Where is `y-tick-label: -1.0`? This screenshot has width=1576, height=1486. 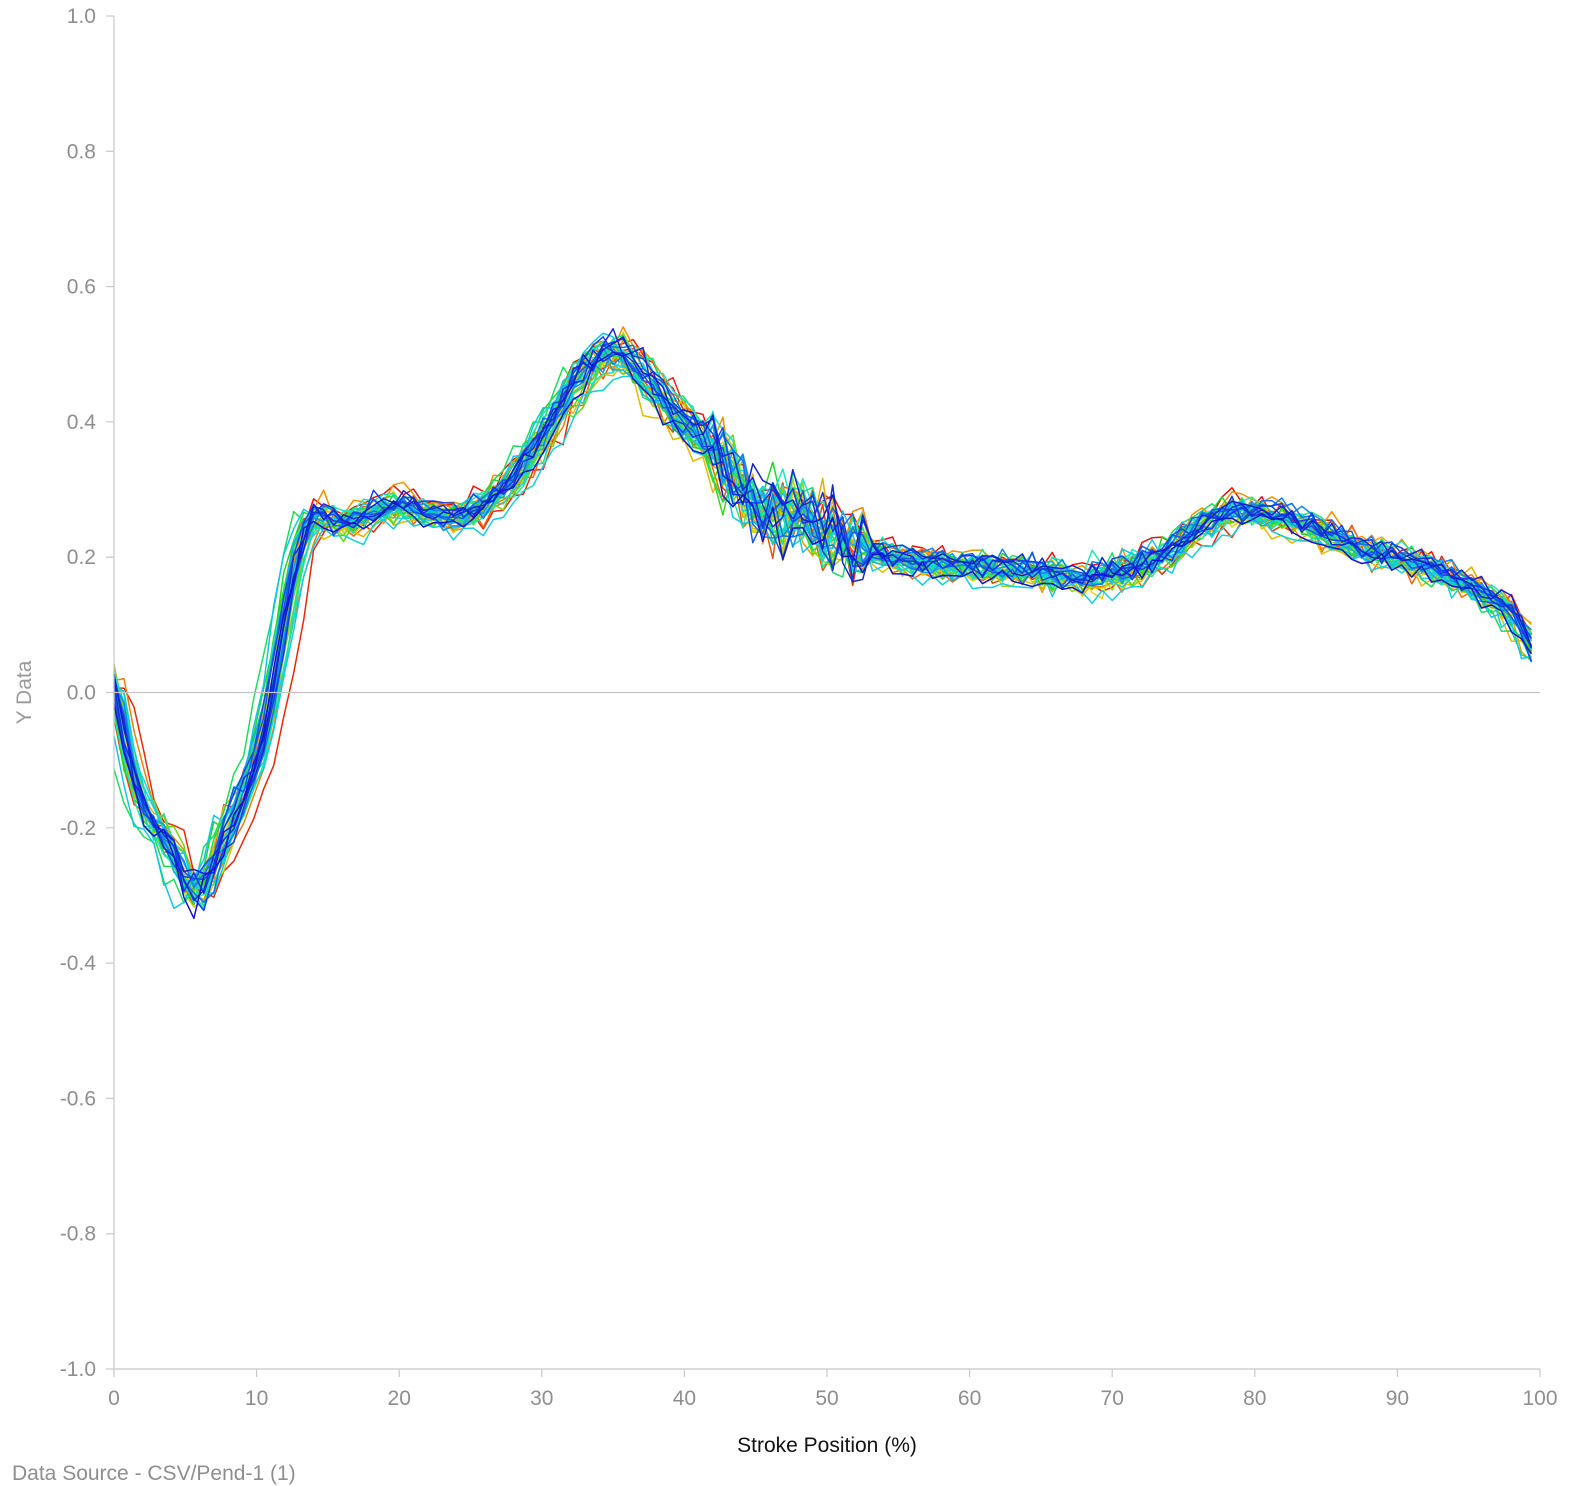 y-tick-label: -1.0 is located at coordinates (78, 1369).